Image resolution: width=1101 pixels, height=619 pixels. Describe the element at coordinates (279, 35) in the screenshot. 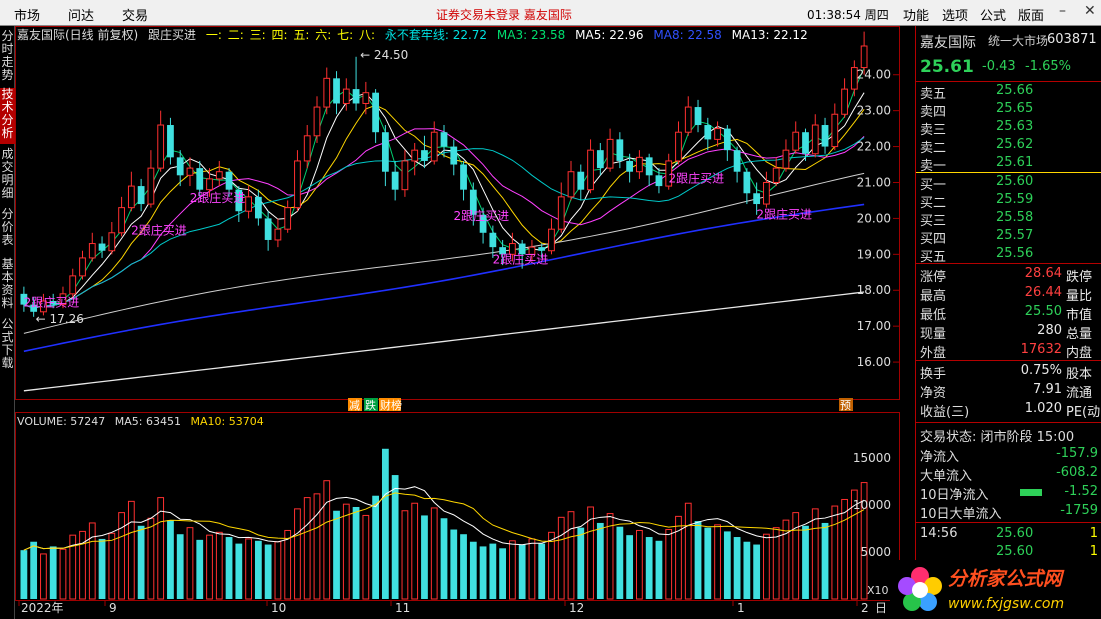

I see `day-label-4: 四:` at that location.